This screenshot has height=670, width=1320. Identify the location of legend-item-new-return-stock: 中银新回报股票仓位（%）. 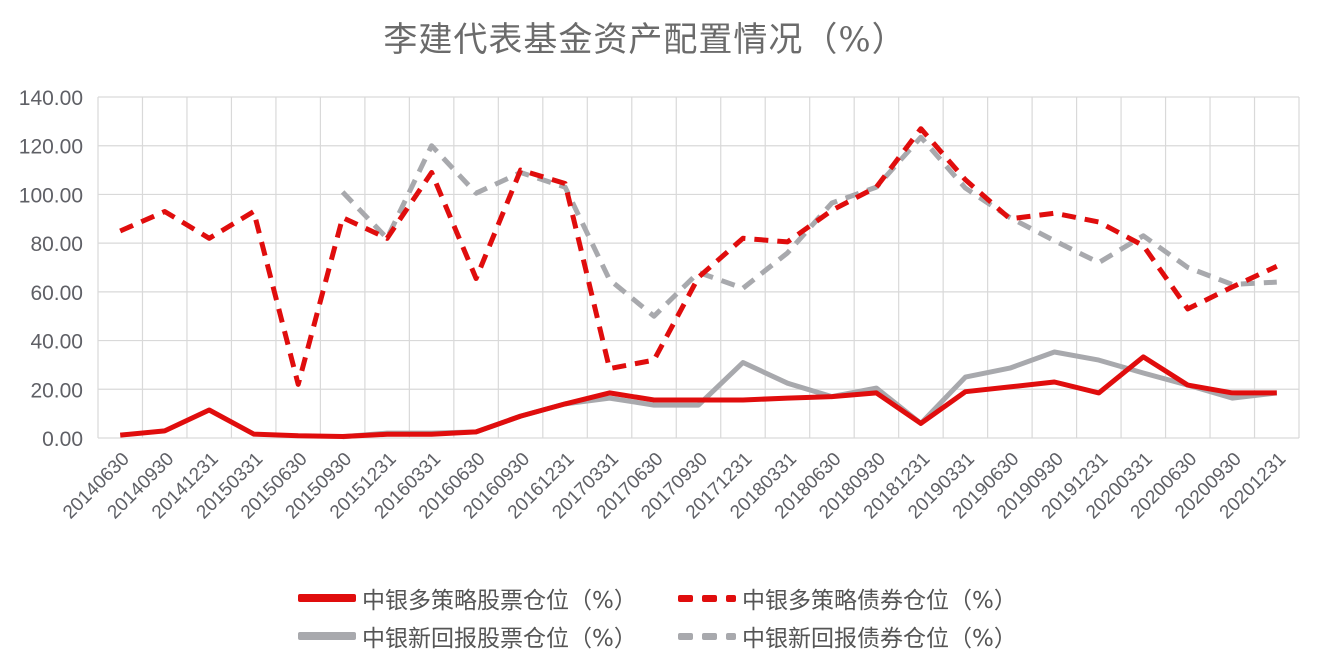
(467, 636).